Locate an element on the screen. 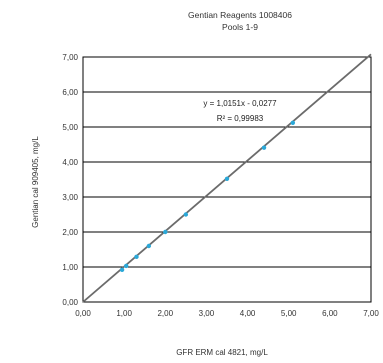 Image resolution: width=383 pixels, height=363 pixels. x-axis-tick-labels: 0,00 1,00 2,00 3,00 4,00 5,00 6,00 7,00 is located at coordinates (227, 313).